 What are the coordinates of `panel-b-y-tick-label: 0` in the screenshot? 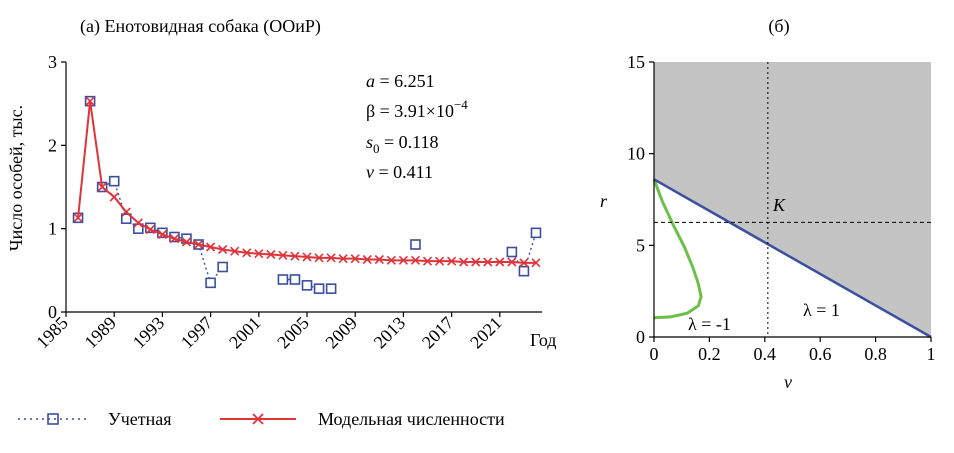 It's located at (640, 337).